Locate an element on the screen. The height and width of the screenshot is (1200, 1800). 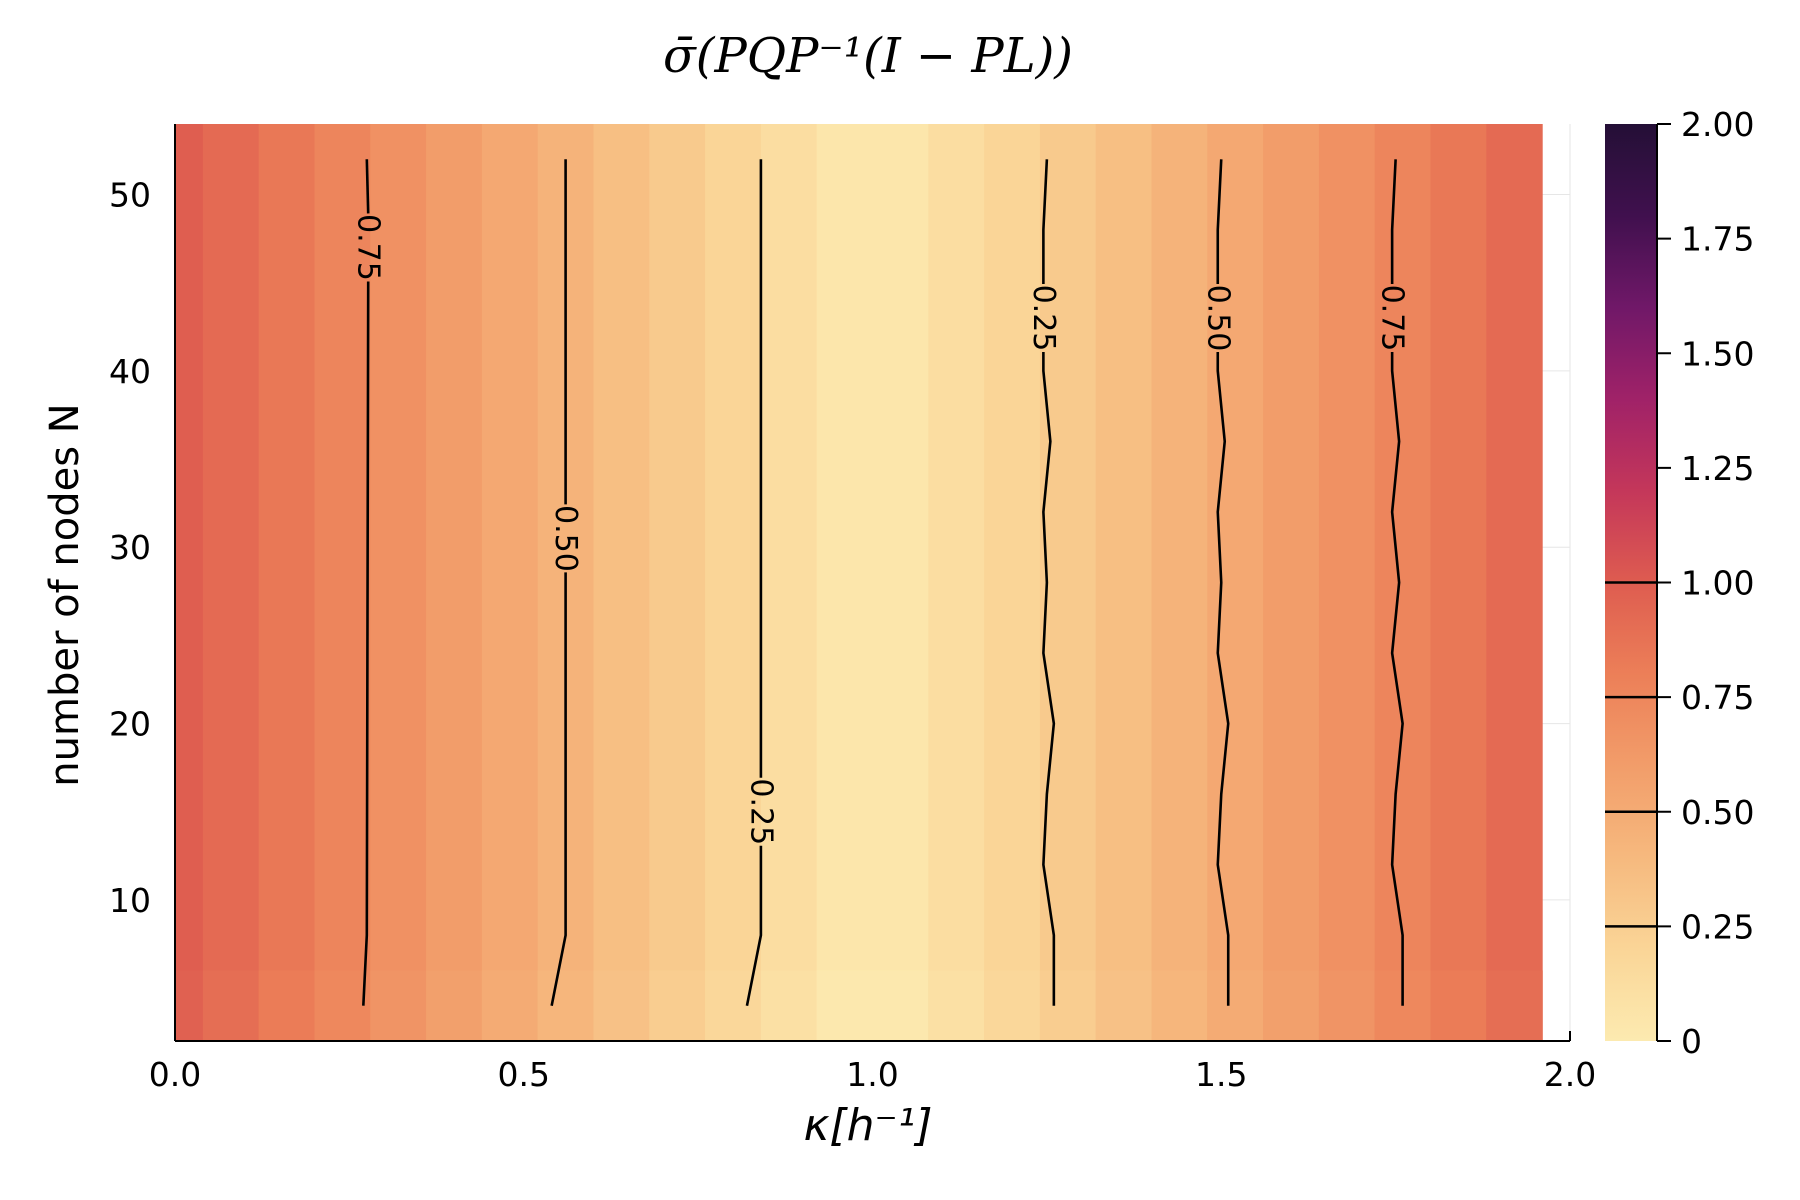
x-tick-labels: 0.0 0.5 1.0 1.5 2.0 is located at coordinates (872, 1074).